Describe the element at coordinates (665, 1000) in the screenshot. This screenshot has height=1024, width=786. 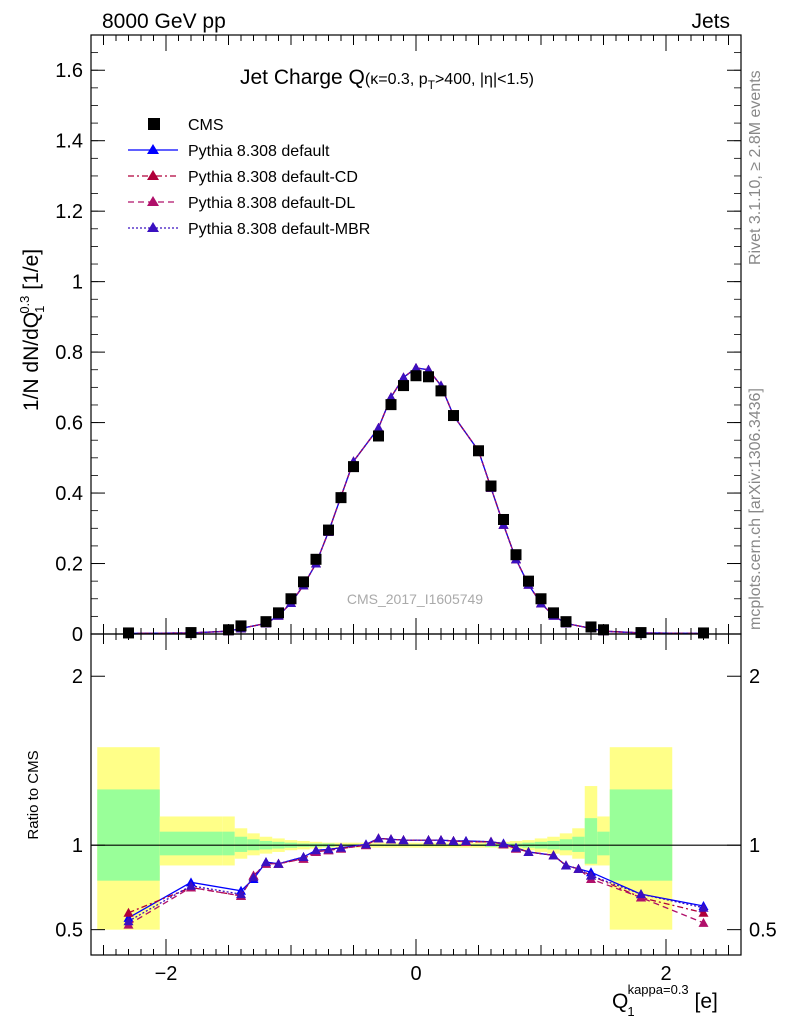
I see `xlabel: Q1 kappa=0.3 [e]` at that location.